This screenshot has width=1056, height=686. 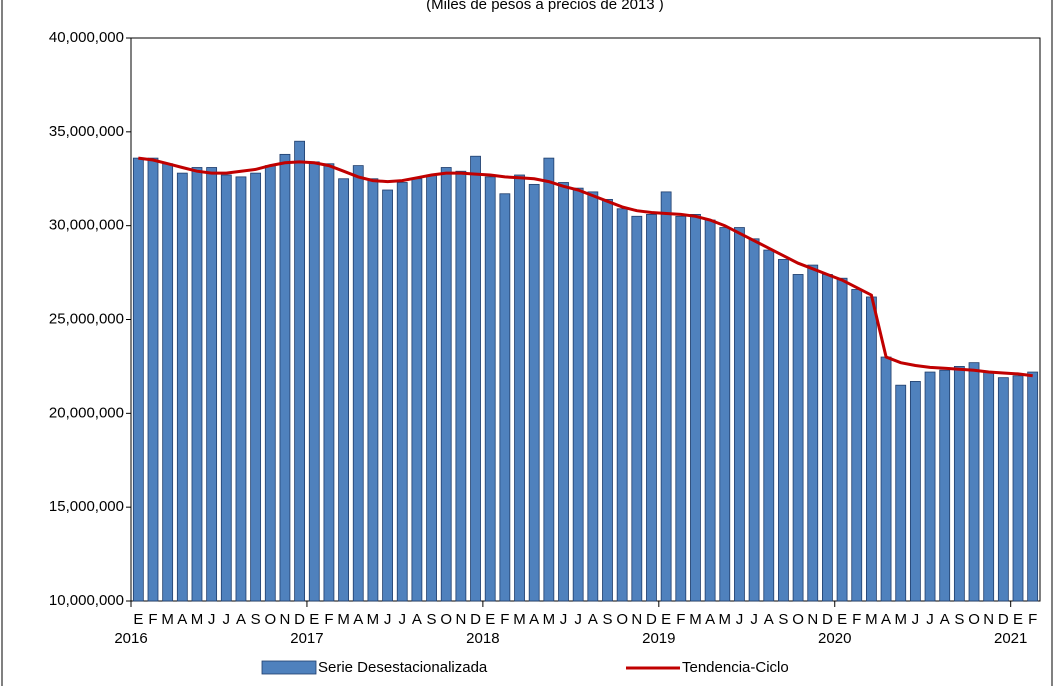 What do you see at coordinates (130, 638) in the screenshot?
I see `year-label: 2016` at bounding box center [130, 638].